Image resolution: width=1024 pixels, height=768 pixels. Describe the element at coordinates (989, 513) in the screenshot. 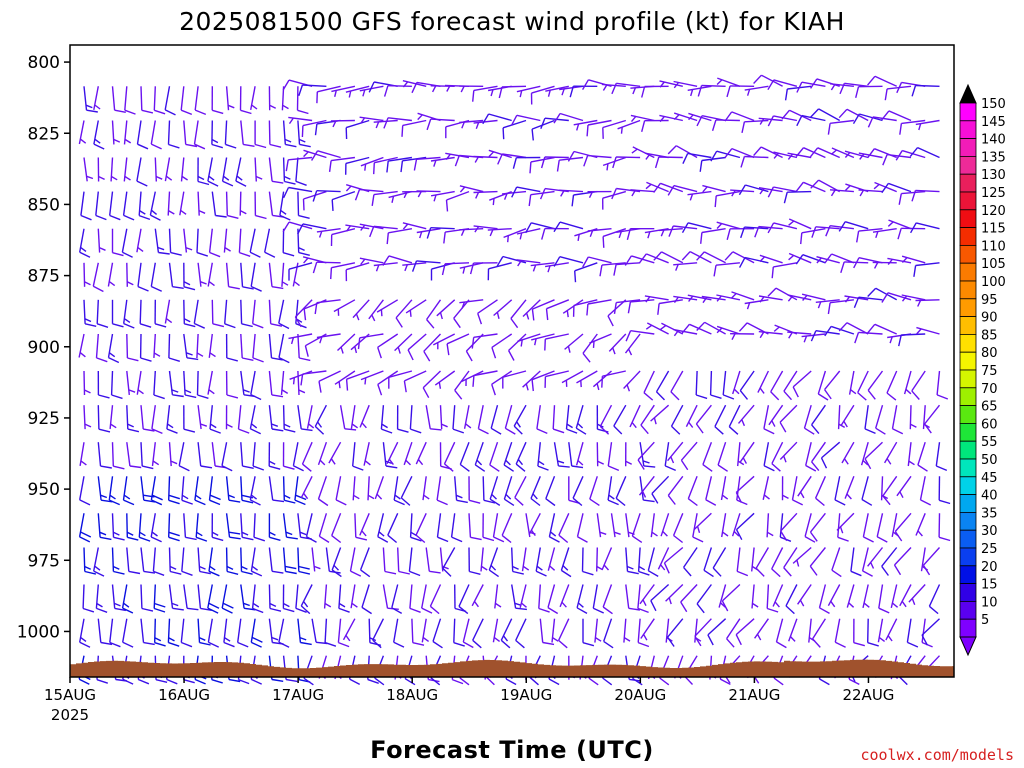

I see `colorbar-label: 35` at that location.